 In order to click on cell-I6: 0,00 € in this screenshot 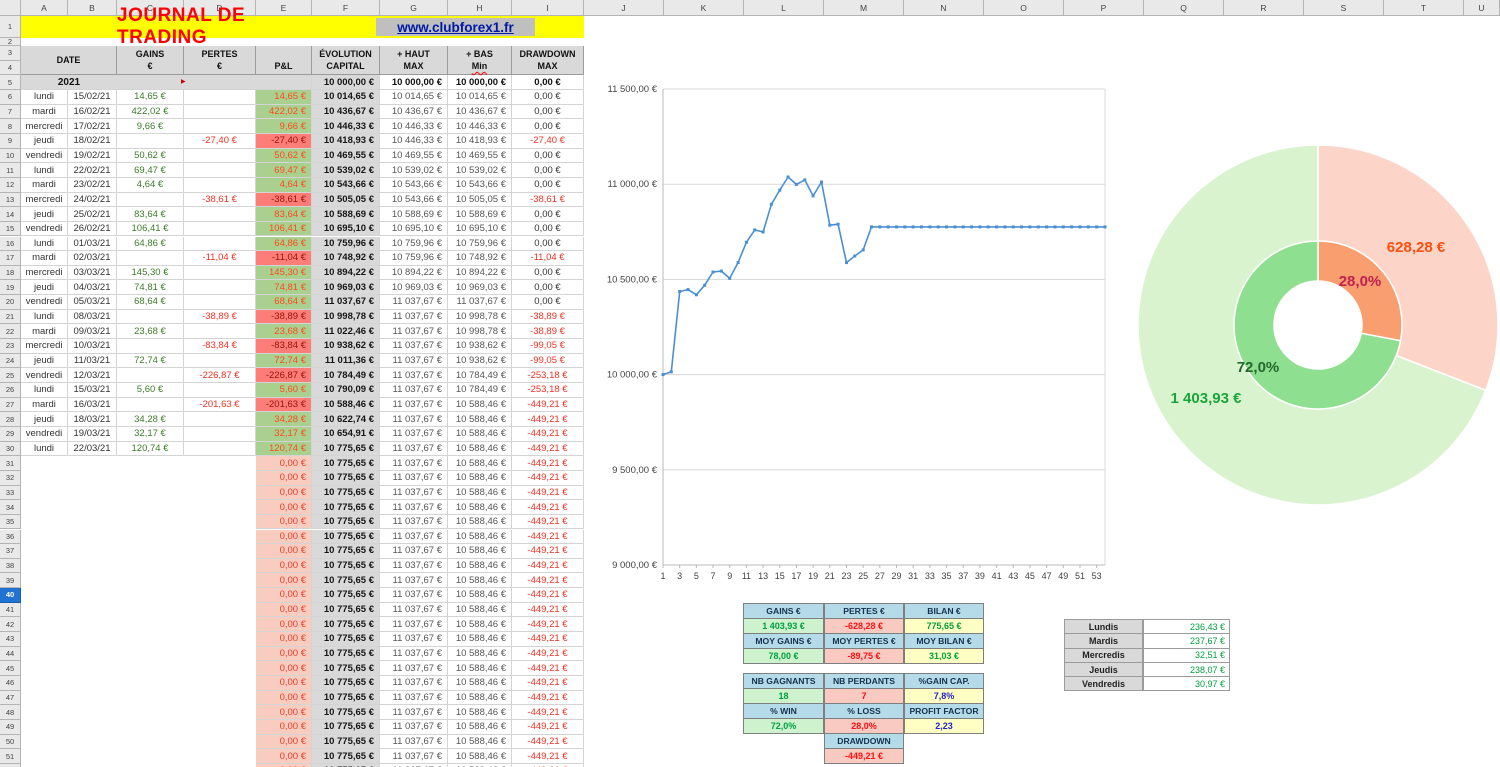, I will do `click(548, 97)`.